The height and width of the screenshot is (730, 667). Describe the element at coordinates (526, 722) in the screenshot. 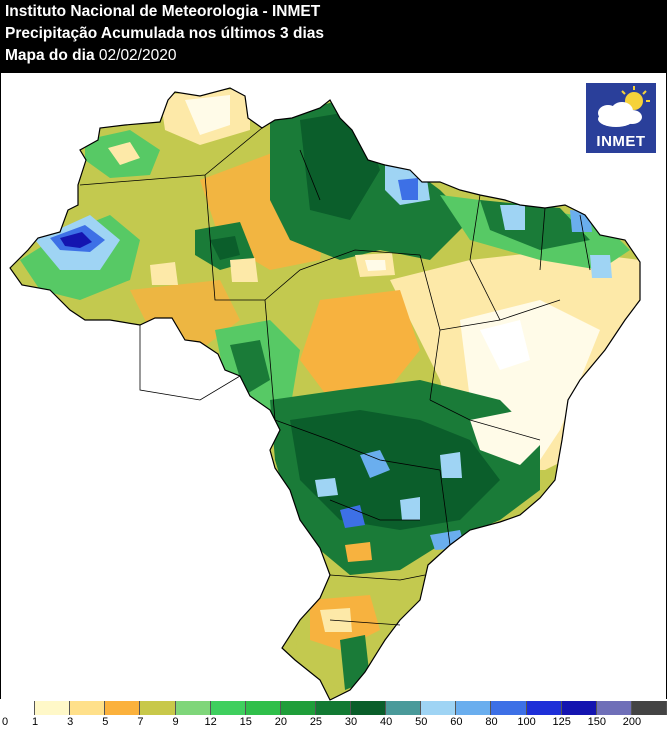

I see `legend-tick: 100` at that location.